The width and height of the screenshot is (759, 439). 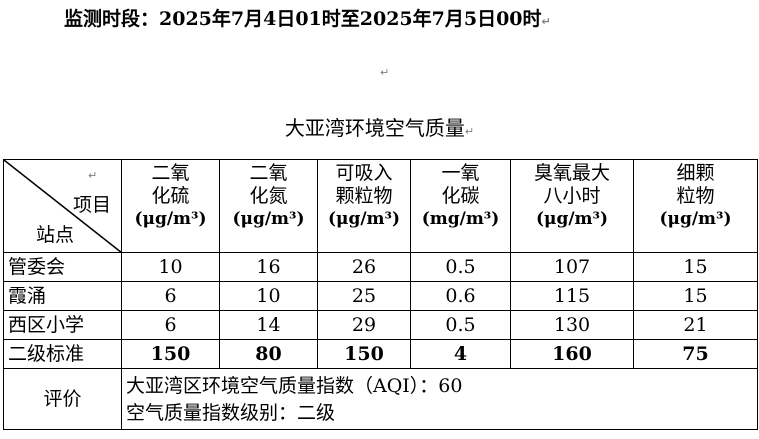 I want to click on evaluation-row: 评价 大亚湾区环境空气质量指数（AQI）：60 空气质量指数级别：二级, so click(x=380, y=399).